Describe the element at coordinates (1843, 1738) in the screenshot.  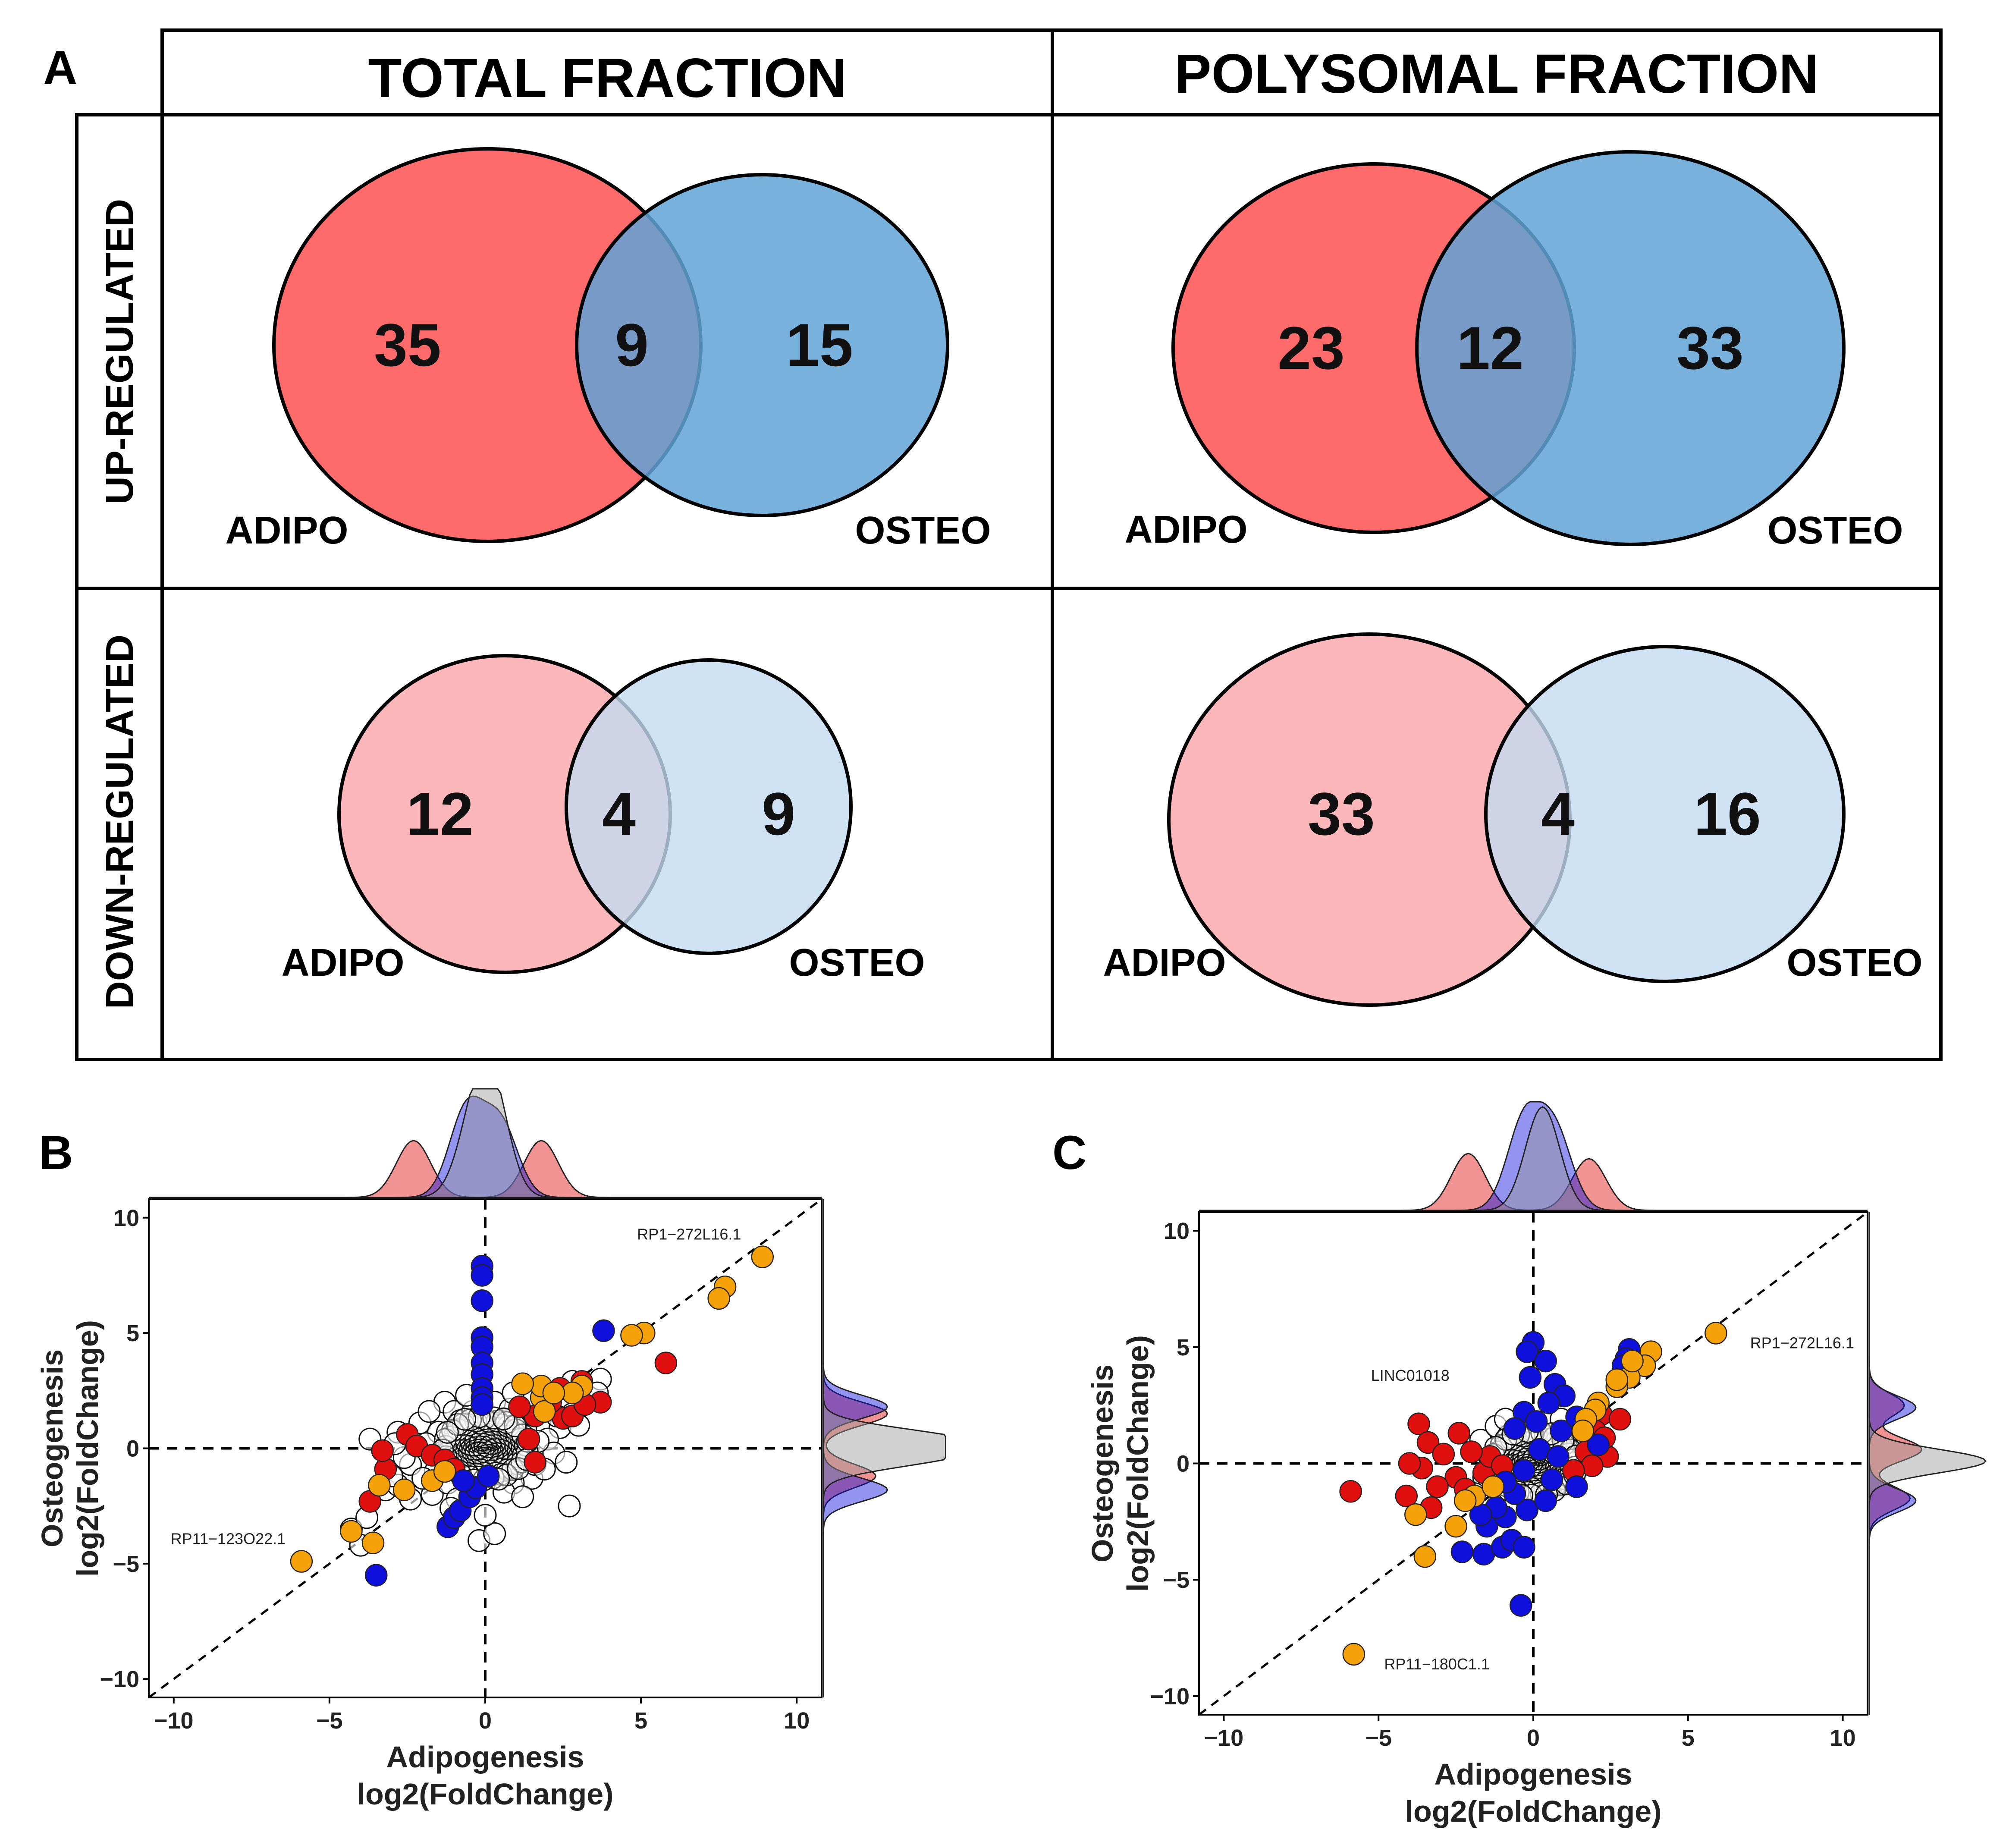
I see `x-tick-label: 10` at that location.